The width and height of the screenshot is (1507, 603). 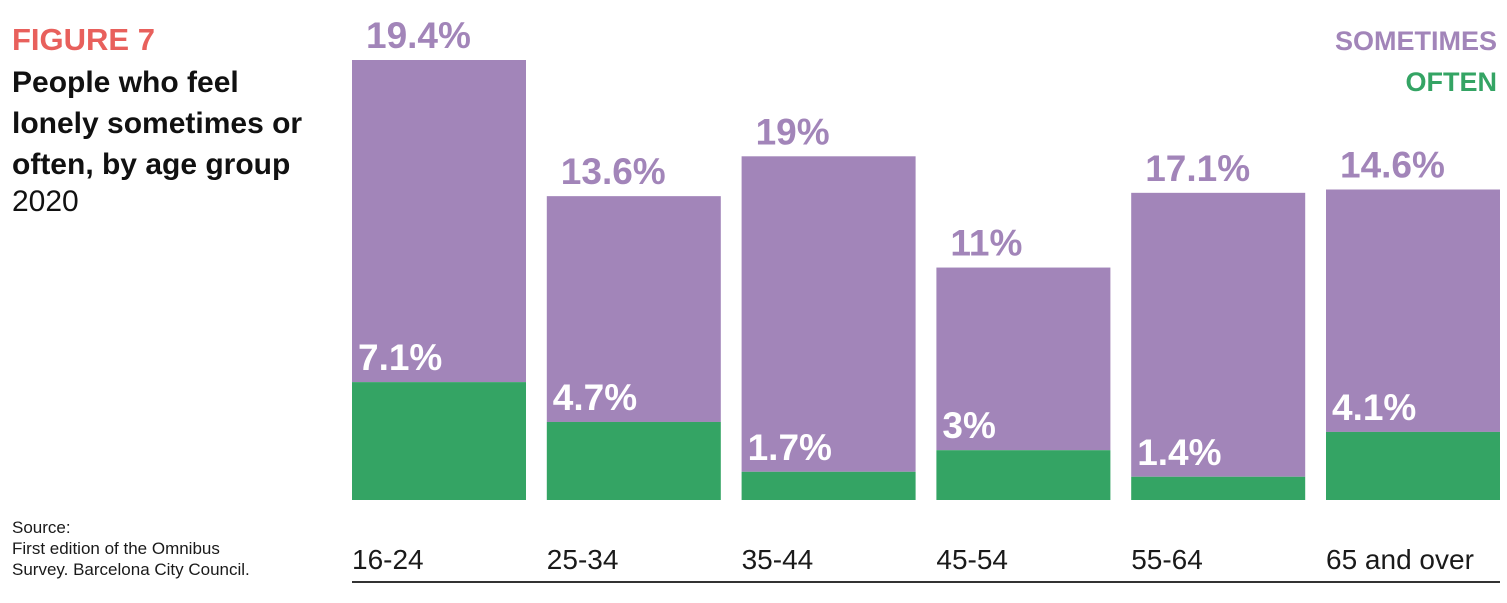 I want to click on category-label-35-44: 35-44, so click(x=778, y=559).